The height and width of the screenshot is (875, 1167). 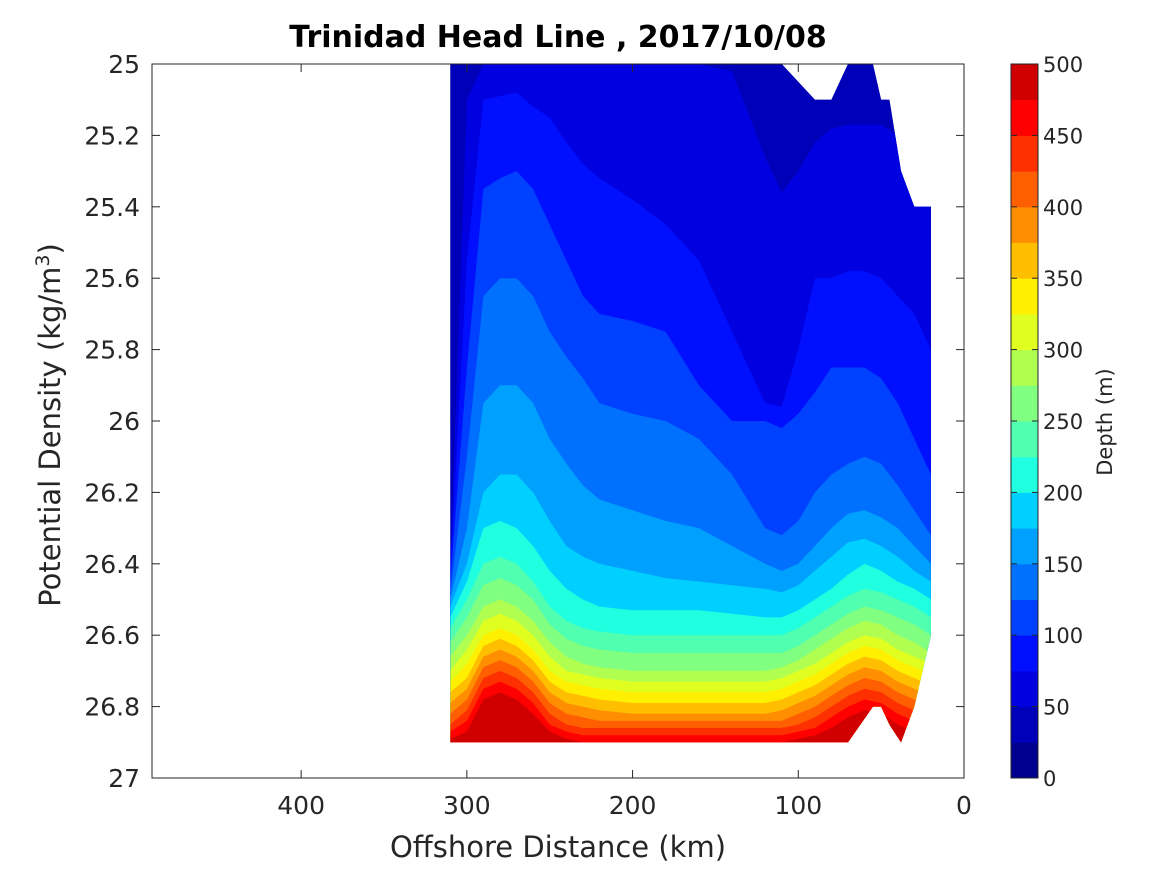 I want to click on y-axis-label-close: ), so click(x=50, y=248).